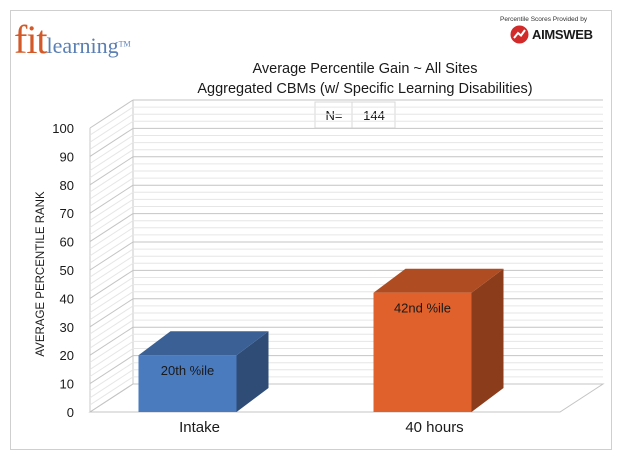  What do you see at coordinates (187, 370) in the screenshot?
I see `bar-data-label: 20th %ile` at bounding box center [187, 370].